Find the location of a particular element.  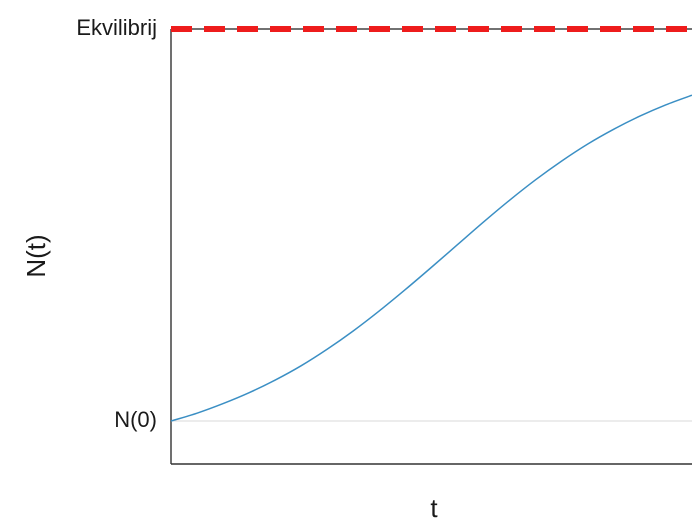

y-axis-label: N(t) is located at coordinates (36, 255).